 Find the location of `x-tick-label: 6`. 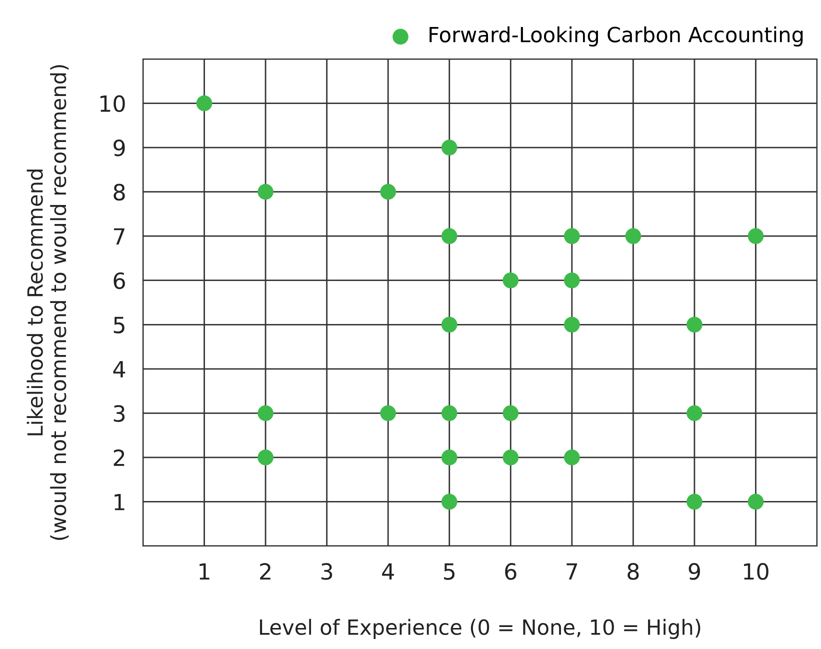

x-tick-label: 6 is located at coordinates (510, 571).